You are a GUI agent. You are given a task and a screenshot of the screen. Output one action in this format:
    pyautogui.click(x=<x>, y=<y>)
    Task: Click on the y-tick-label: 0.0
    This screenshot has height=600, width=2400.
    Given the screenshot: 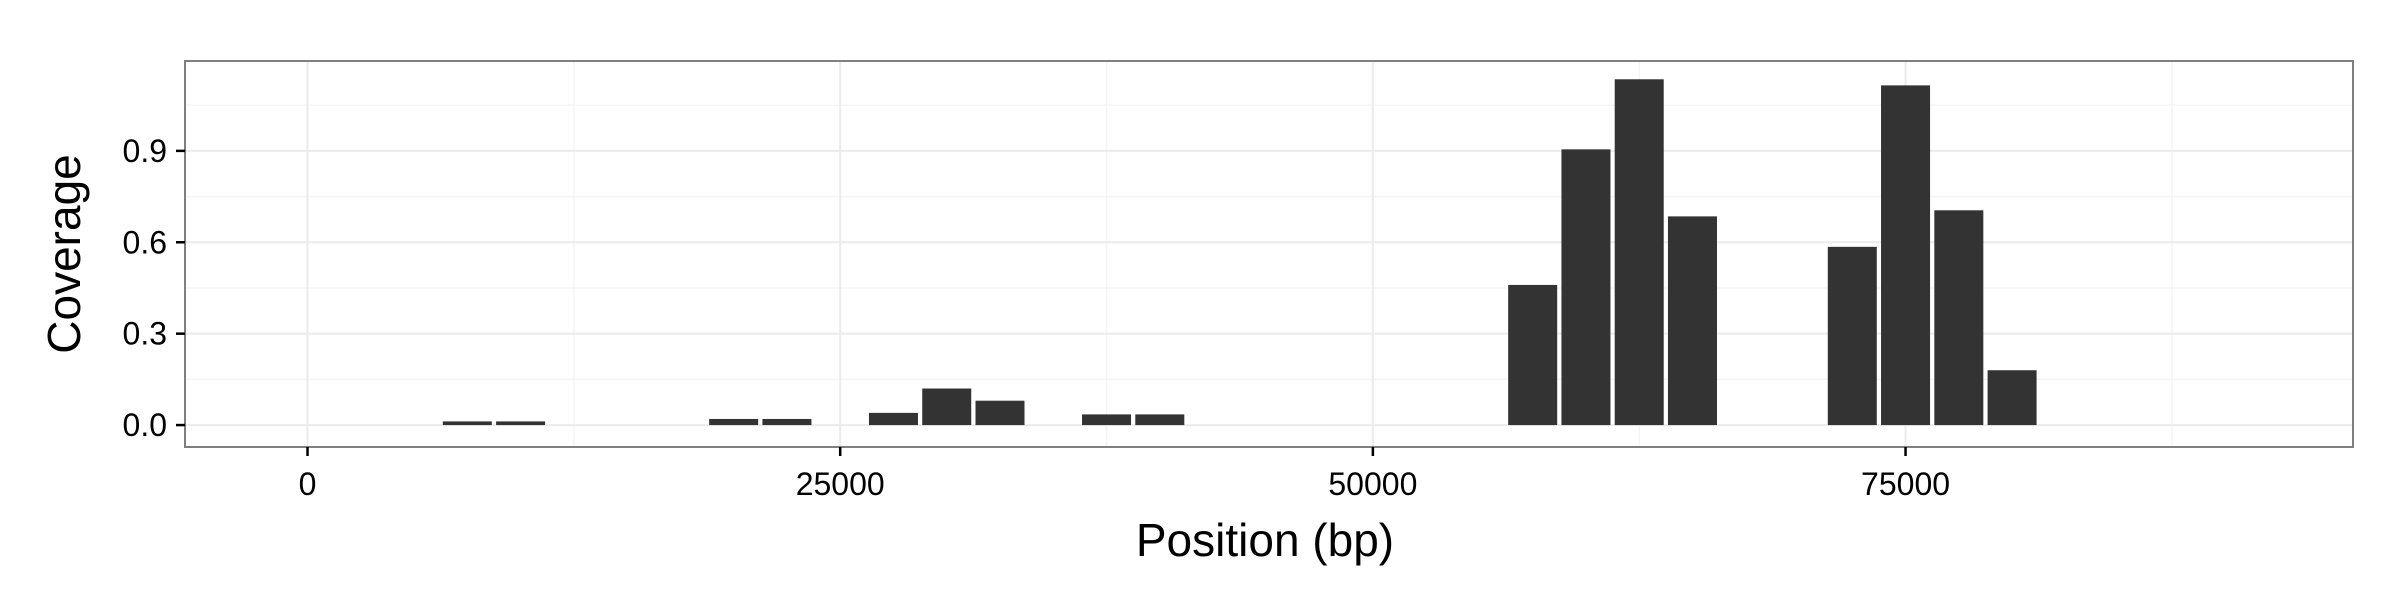 What is the action you would take?
    pyautogui.click(x=145, y=425)
    